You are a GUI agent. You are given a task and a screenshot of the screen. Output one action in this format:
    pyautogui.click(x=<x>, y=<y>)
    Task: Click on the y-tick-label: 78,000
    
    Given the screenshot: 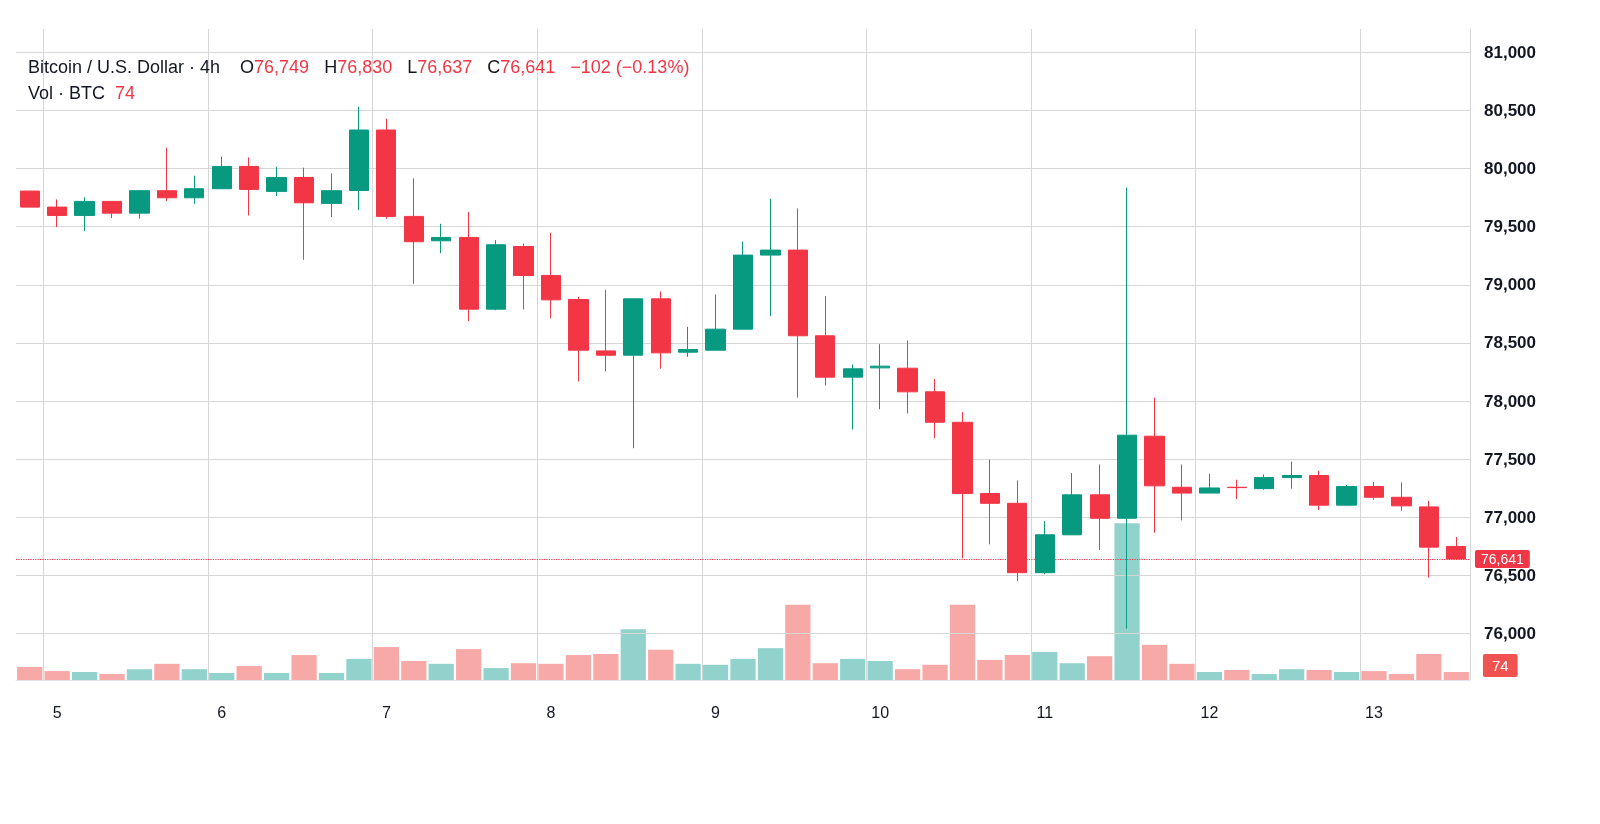 What is the action you would take?
    pyautogui.click(x=1510, y=401)
    